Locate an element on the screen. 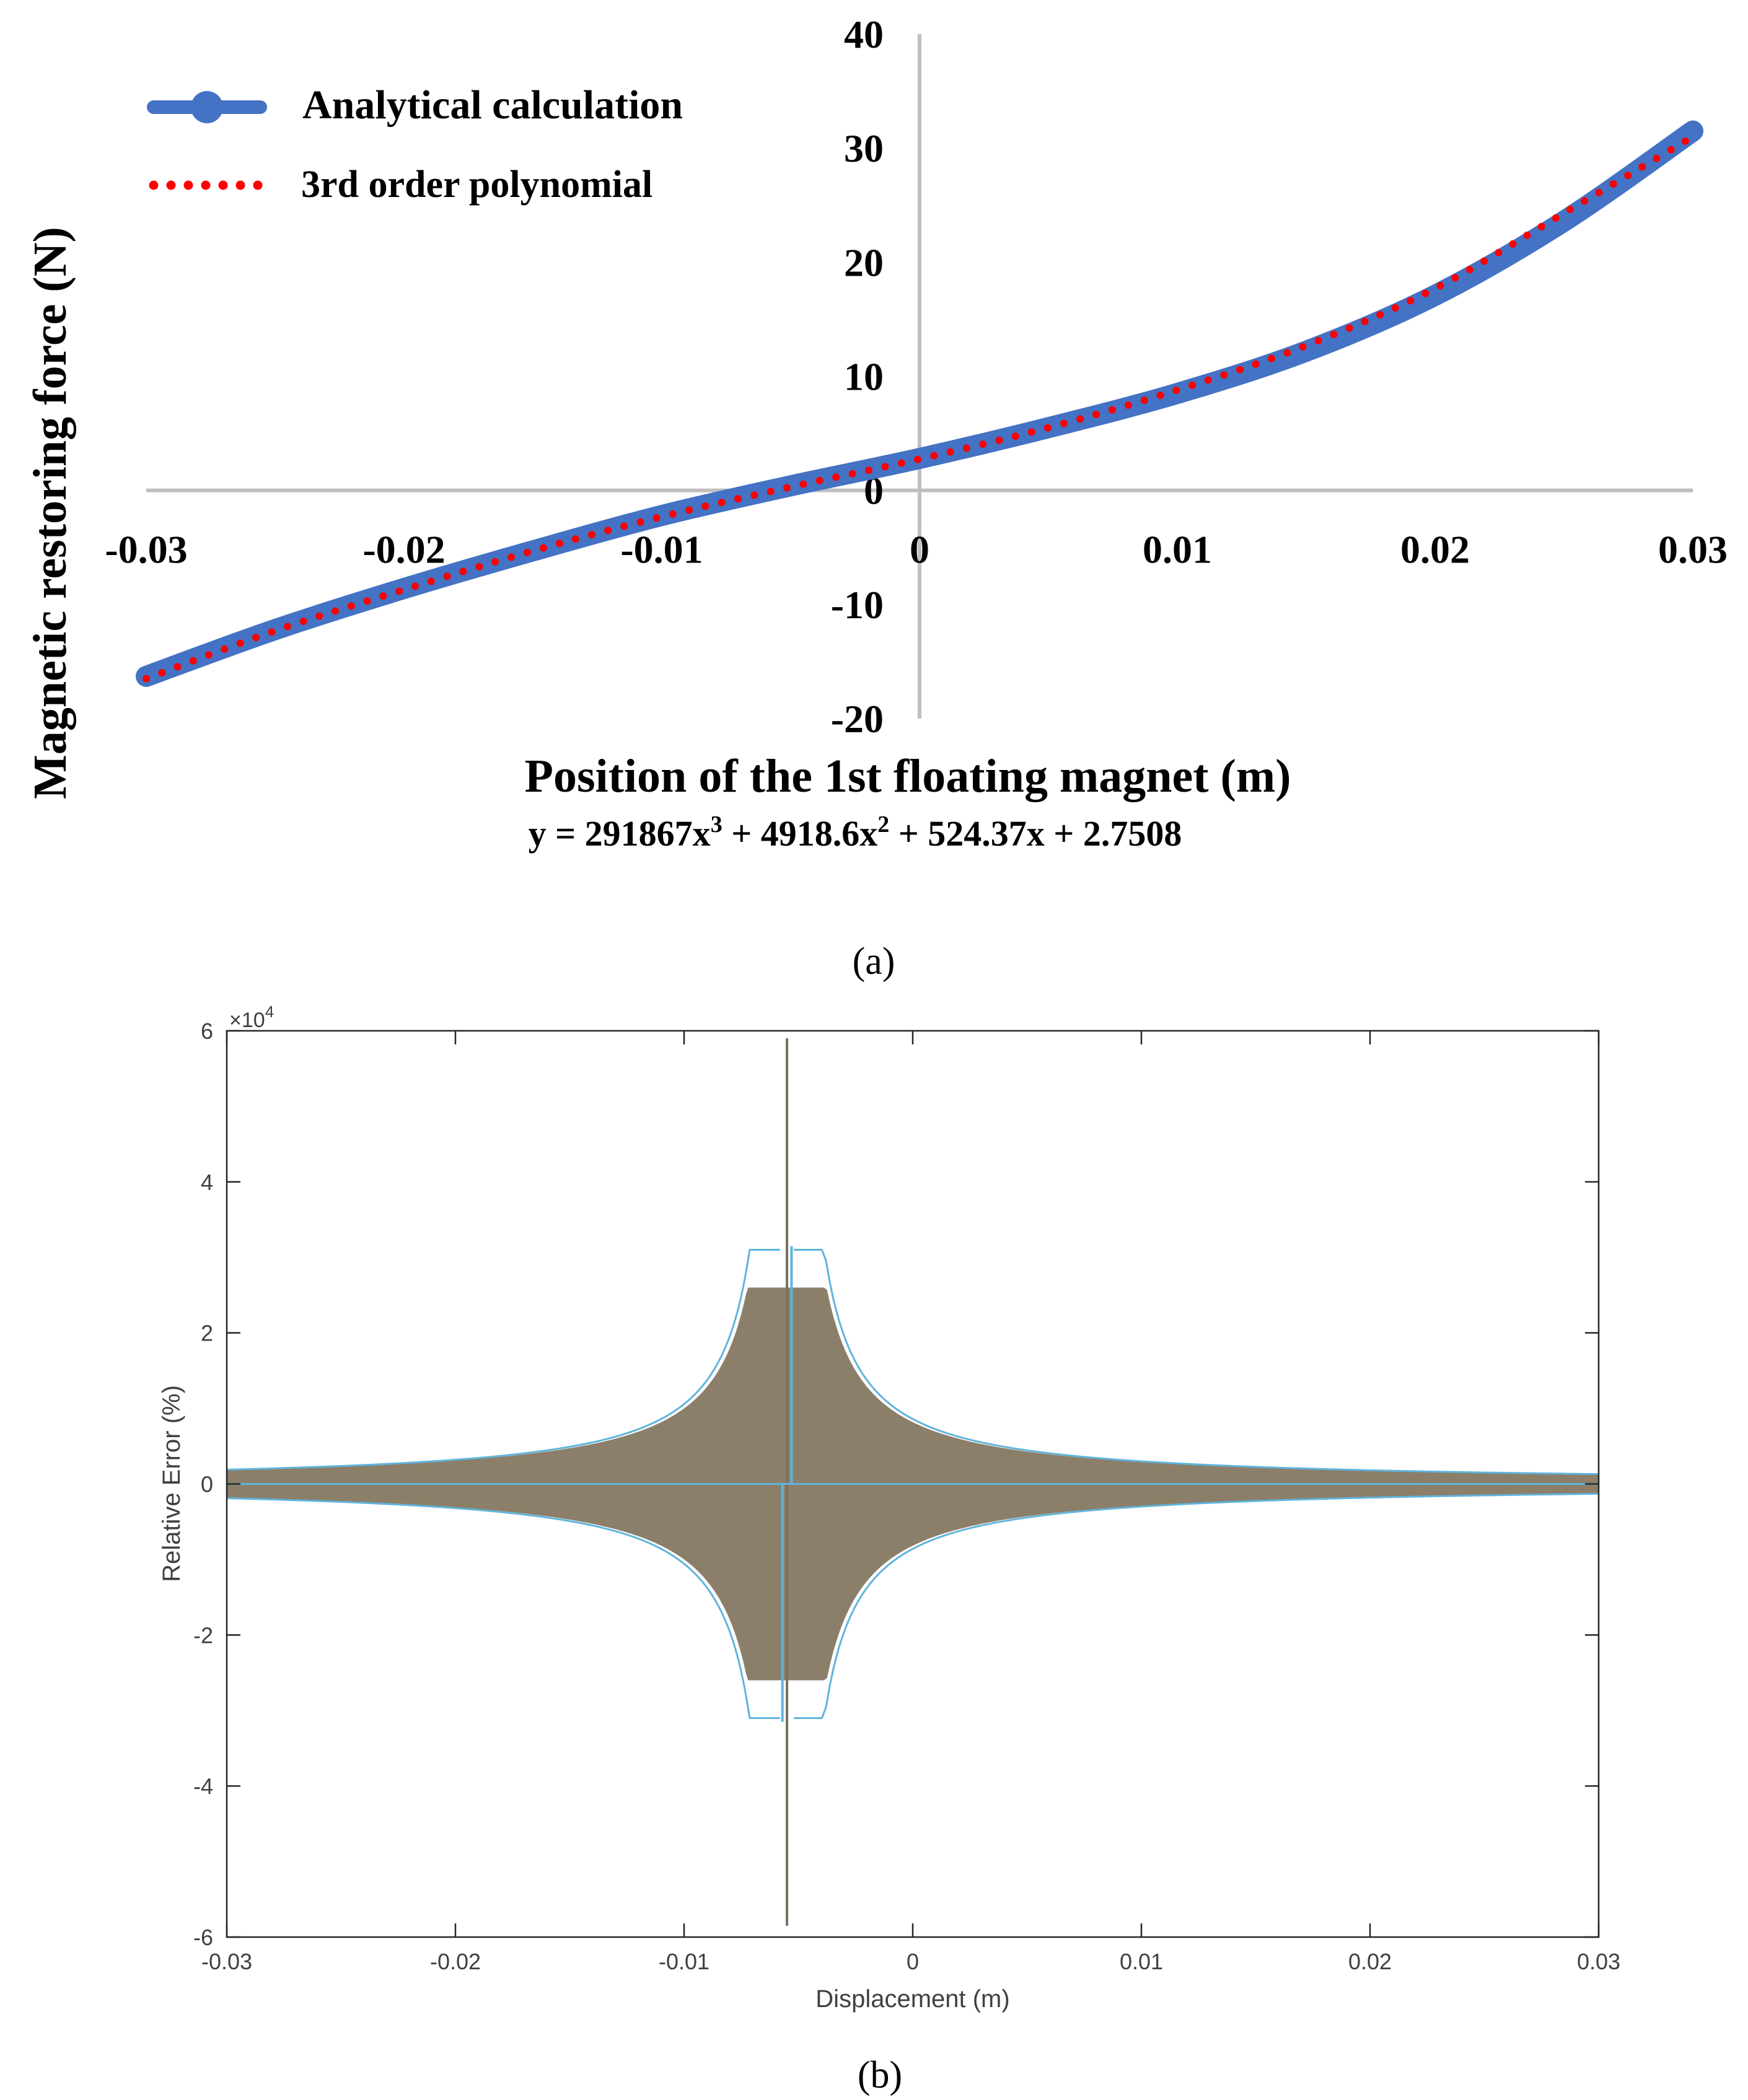 The width and height of the screenshot is (1748, 2100). chart-b-envelope-upper-left is located at coordinates (503, 1360).